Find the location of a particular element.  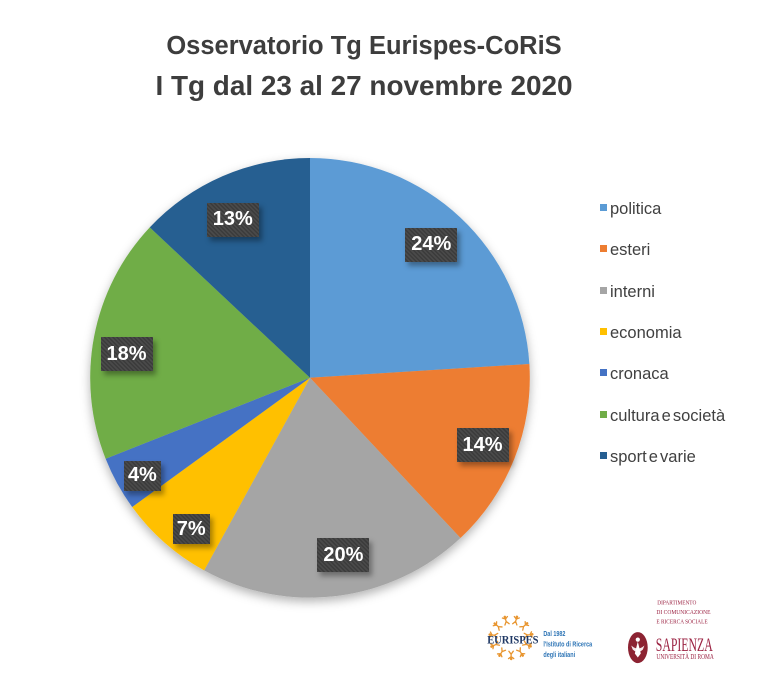

svg-text: l'Istituto di Ricerca is located at coordinates (567, 643).